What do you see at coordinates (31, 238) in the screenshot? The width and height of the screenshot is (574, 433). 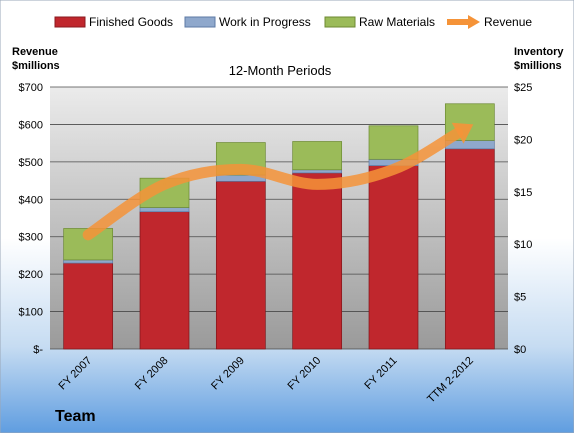 I see `left-tick-label: $300` at bounding box center [31, 238].